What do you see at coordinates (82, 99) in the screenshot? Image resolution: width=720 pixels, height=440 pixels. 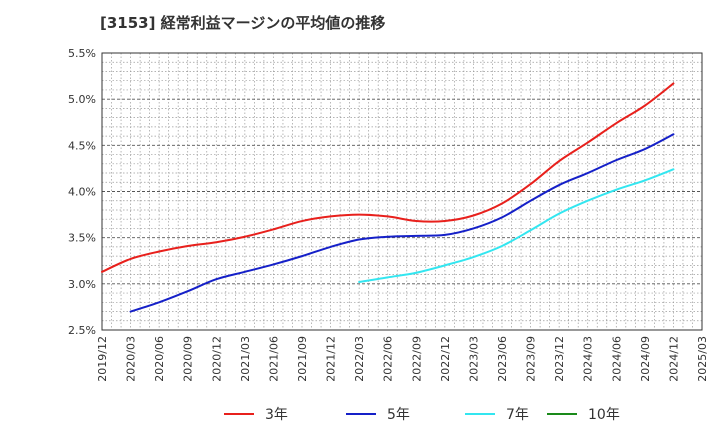 I see `y-tick-label: 5.0%` at bounding box center [82, 99].